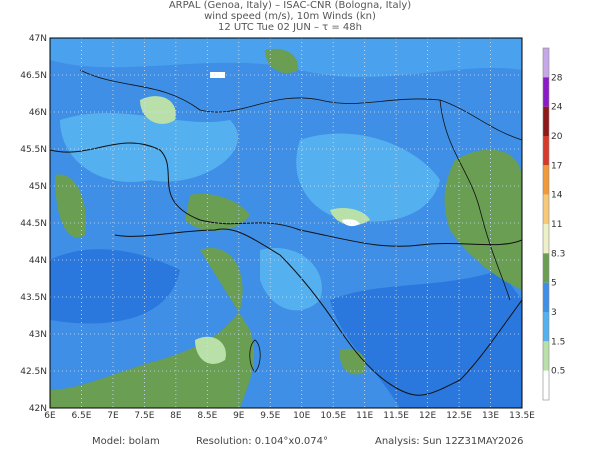 Image resolution: width=600 pixels, height=454 pixels. What do you see at coordinates (558, 342) in the screenshot?
I see `colorbar-label: 1.5` at bounding box center [558, 342].